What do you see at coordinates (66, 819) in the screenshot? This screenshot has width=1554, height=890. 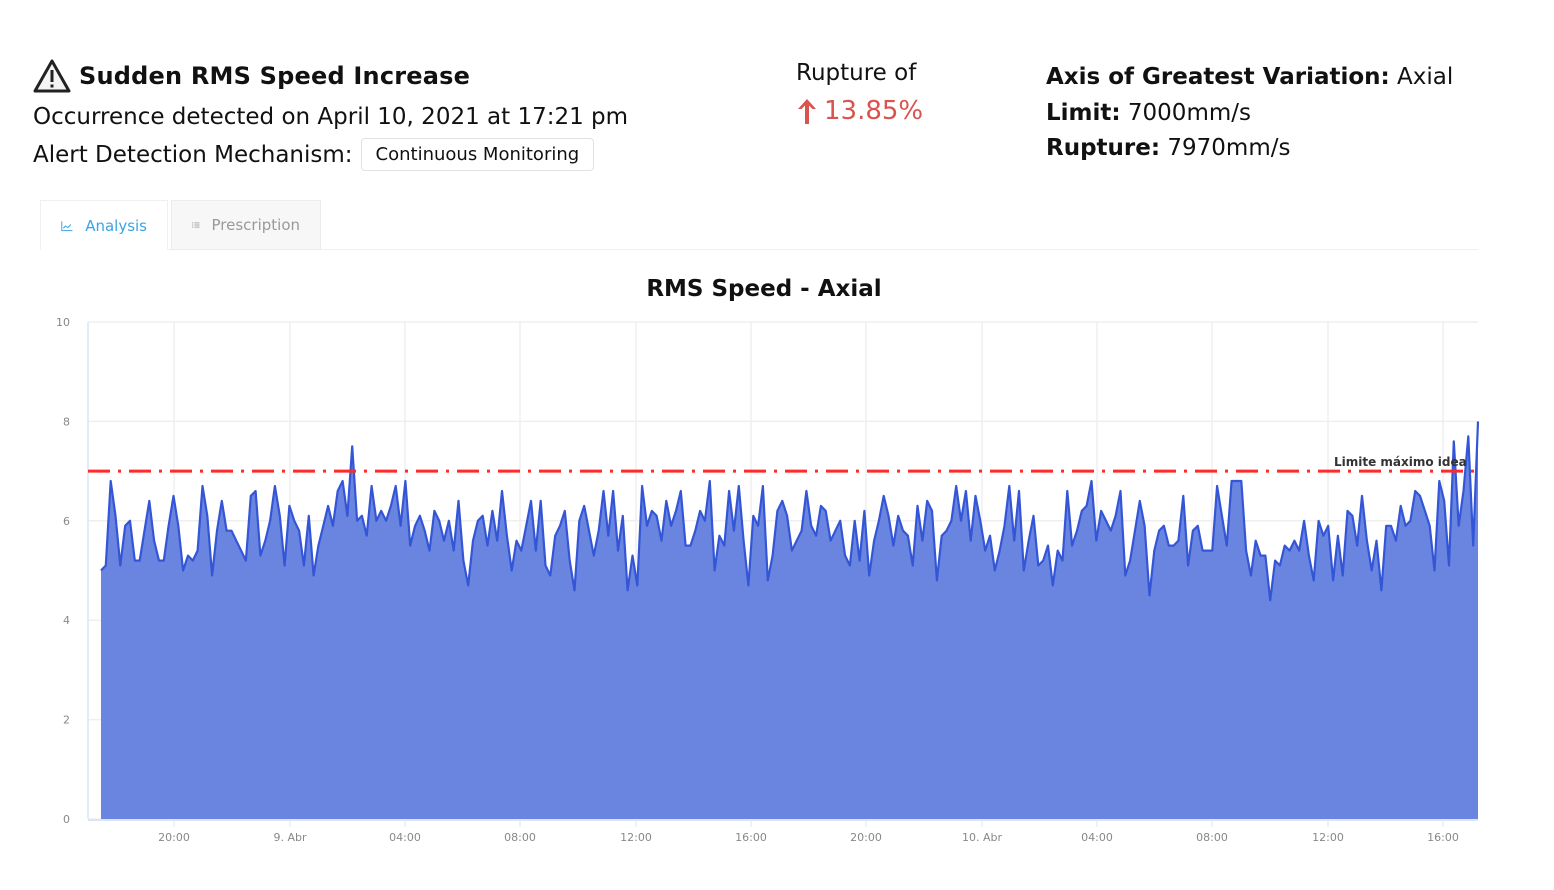 I see `svg-text: 0` at bounding box center [66, 819].